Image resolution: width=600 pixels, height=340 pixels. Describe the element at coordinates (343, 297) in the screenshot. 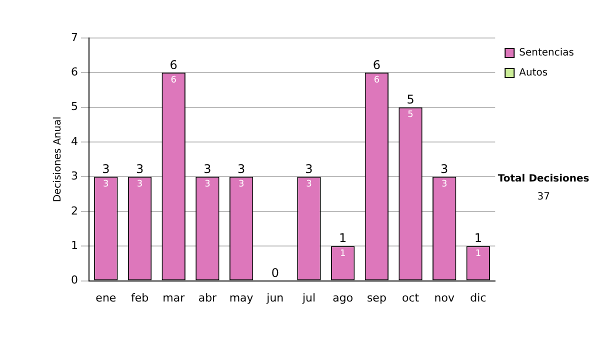

I see `x-tick-label: ago` at that location.